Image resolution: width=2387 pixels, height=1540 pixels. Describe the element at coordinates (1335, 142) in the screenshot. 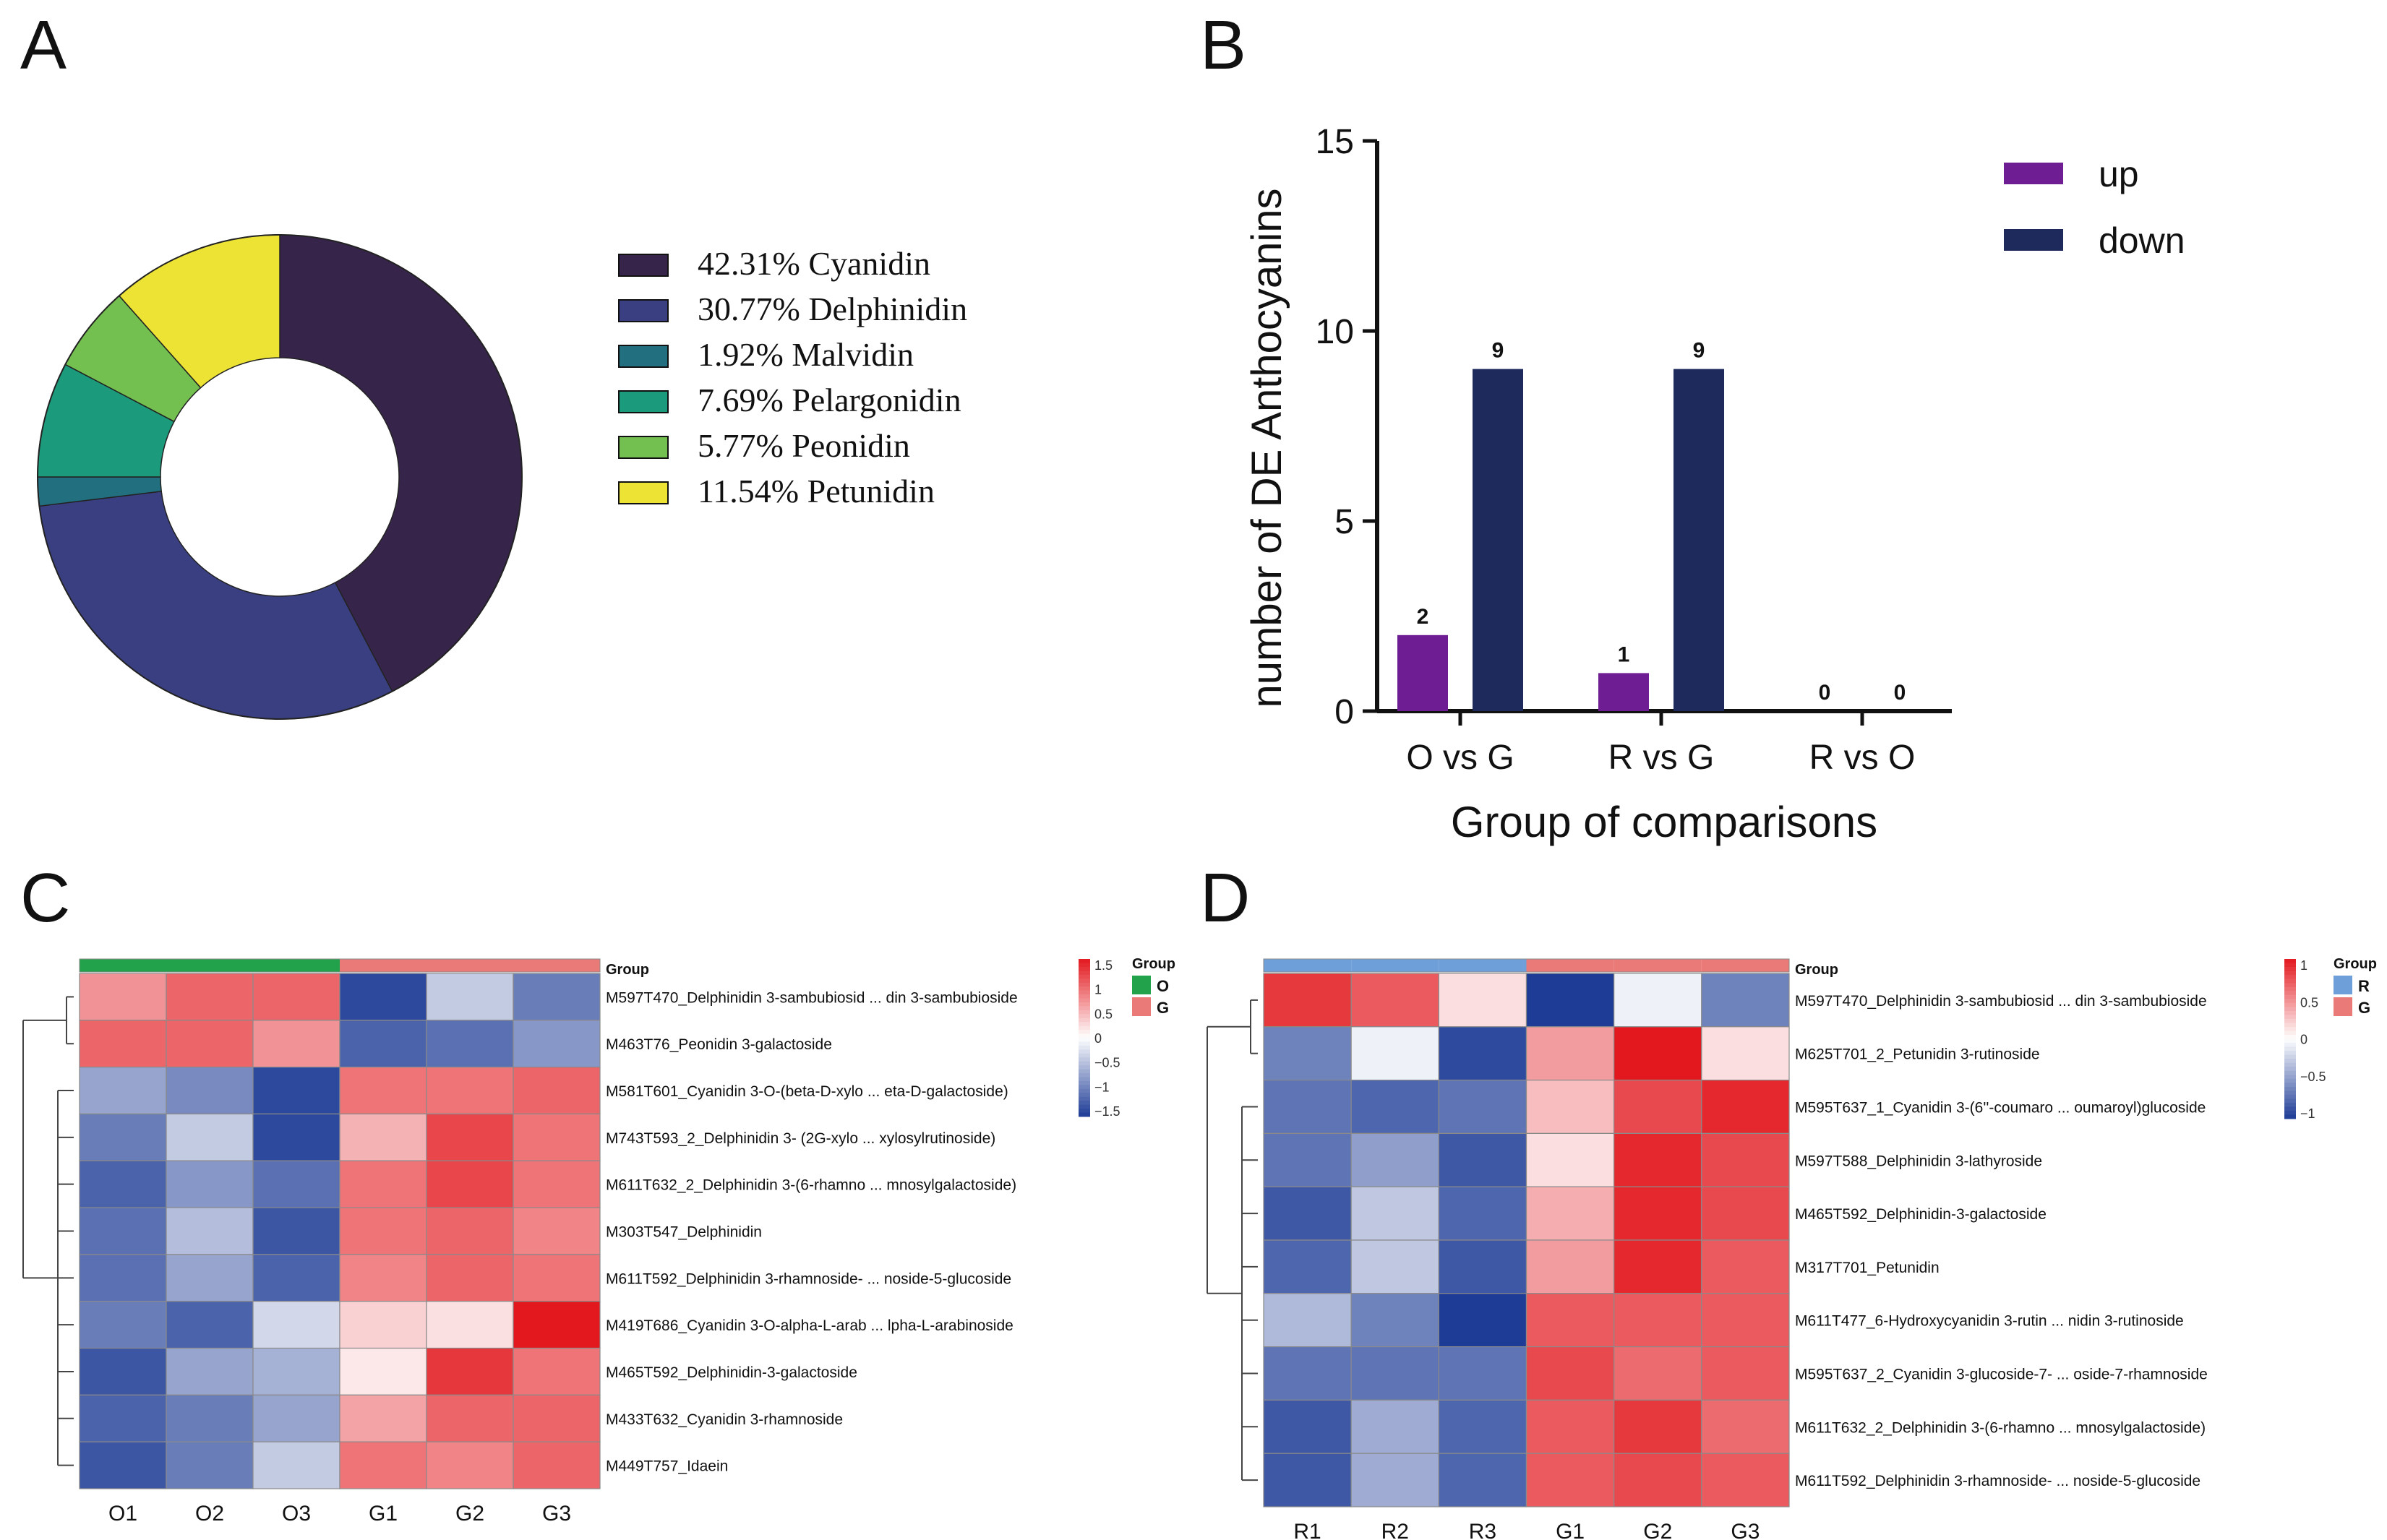

I see `y-tick-label: 15` at that location.